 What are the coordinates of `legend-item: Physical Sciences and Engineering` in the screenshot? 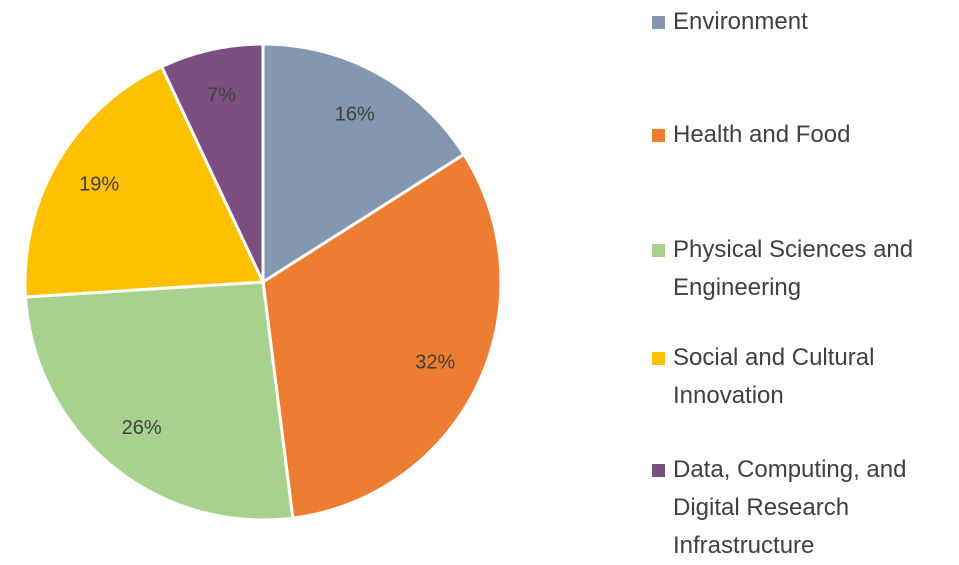 It's located at (802, 269).